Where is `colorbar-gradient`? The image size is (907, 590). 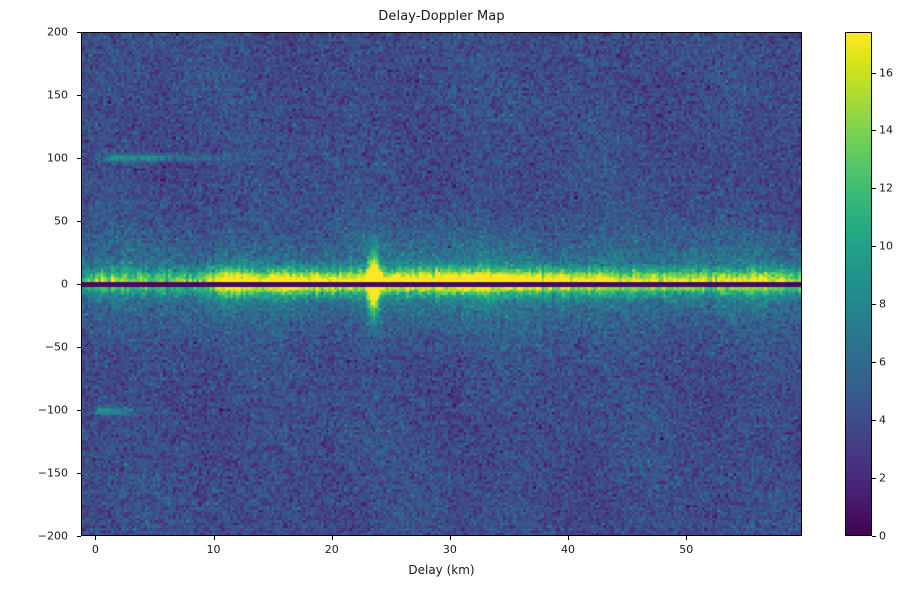 colorbar-gradient is located at coordinates (858, 284).